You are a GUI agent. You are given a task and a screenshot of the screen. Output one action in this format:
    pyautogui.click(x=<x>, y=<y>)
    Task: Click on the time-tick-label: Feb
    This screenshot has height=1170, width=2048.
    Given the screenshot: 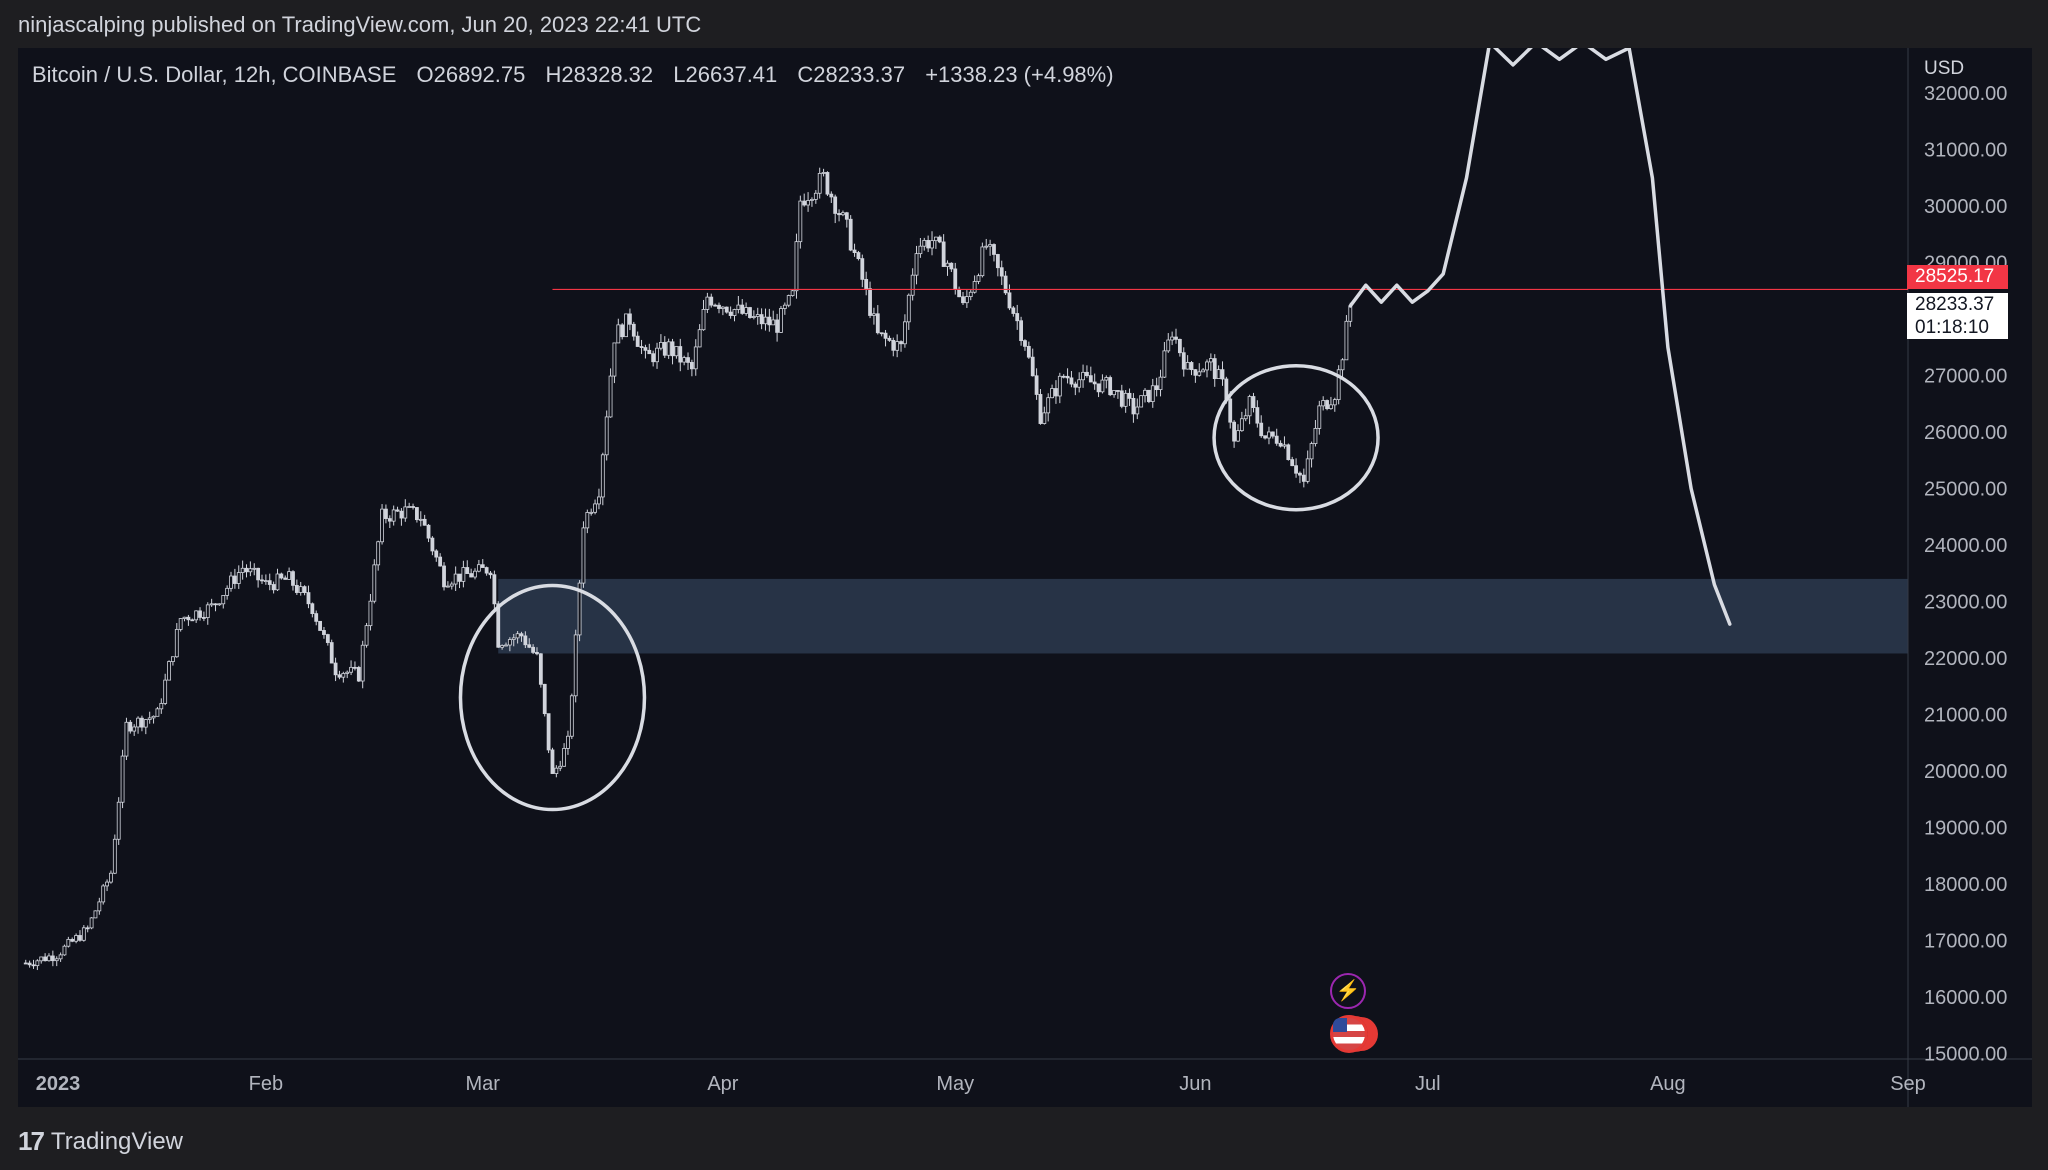 What is the action you would take?
    pyautogui.click(x=266, y=1084)
    